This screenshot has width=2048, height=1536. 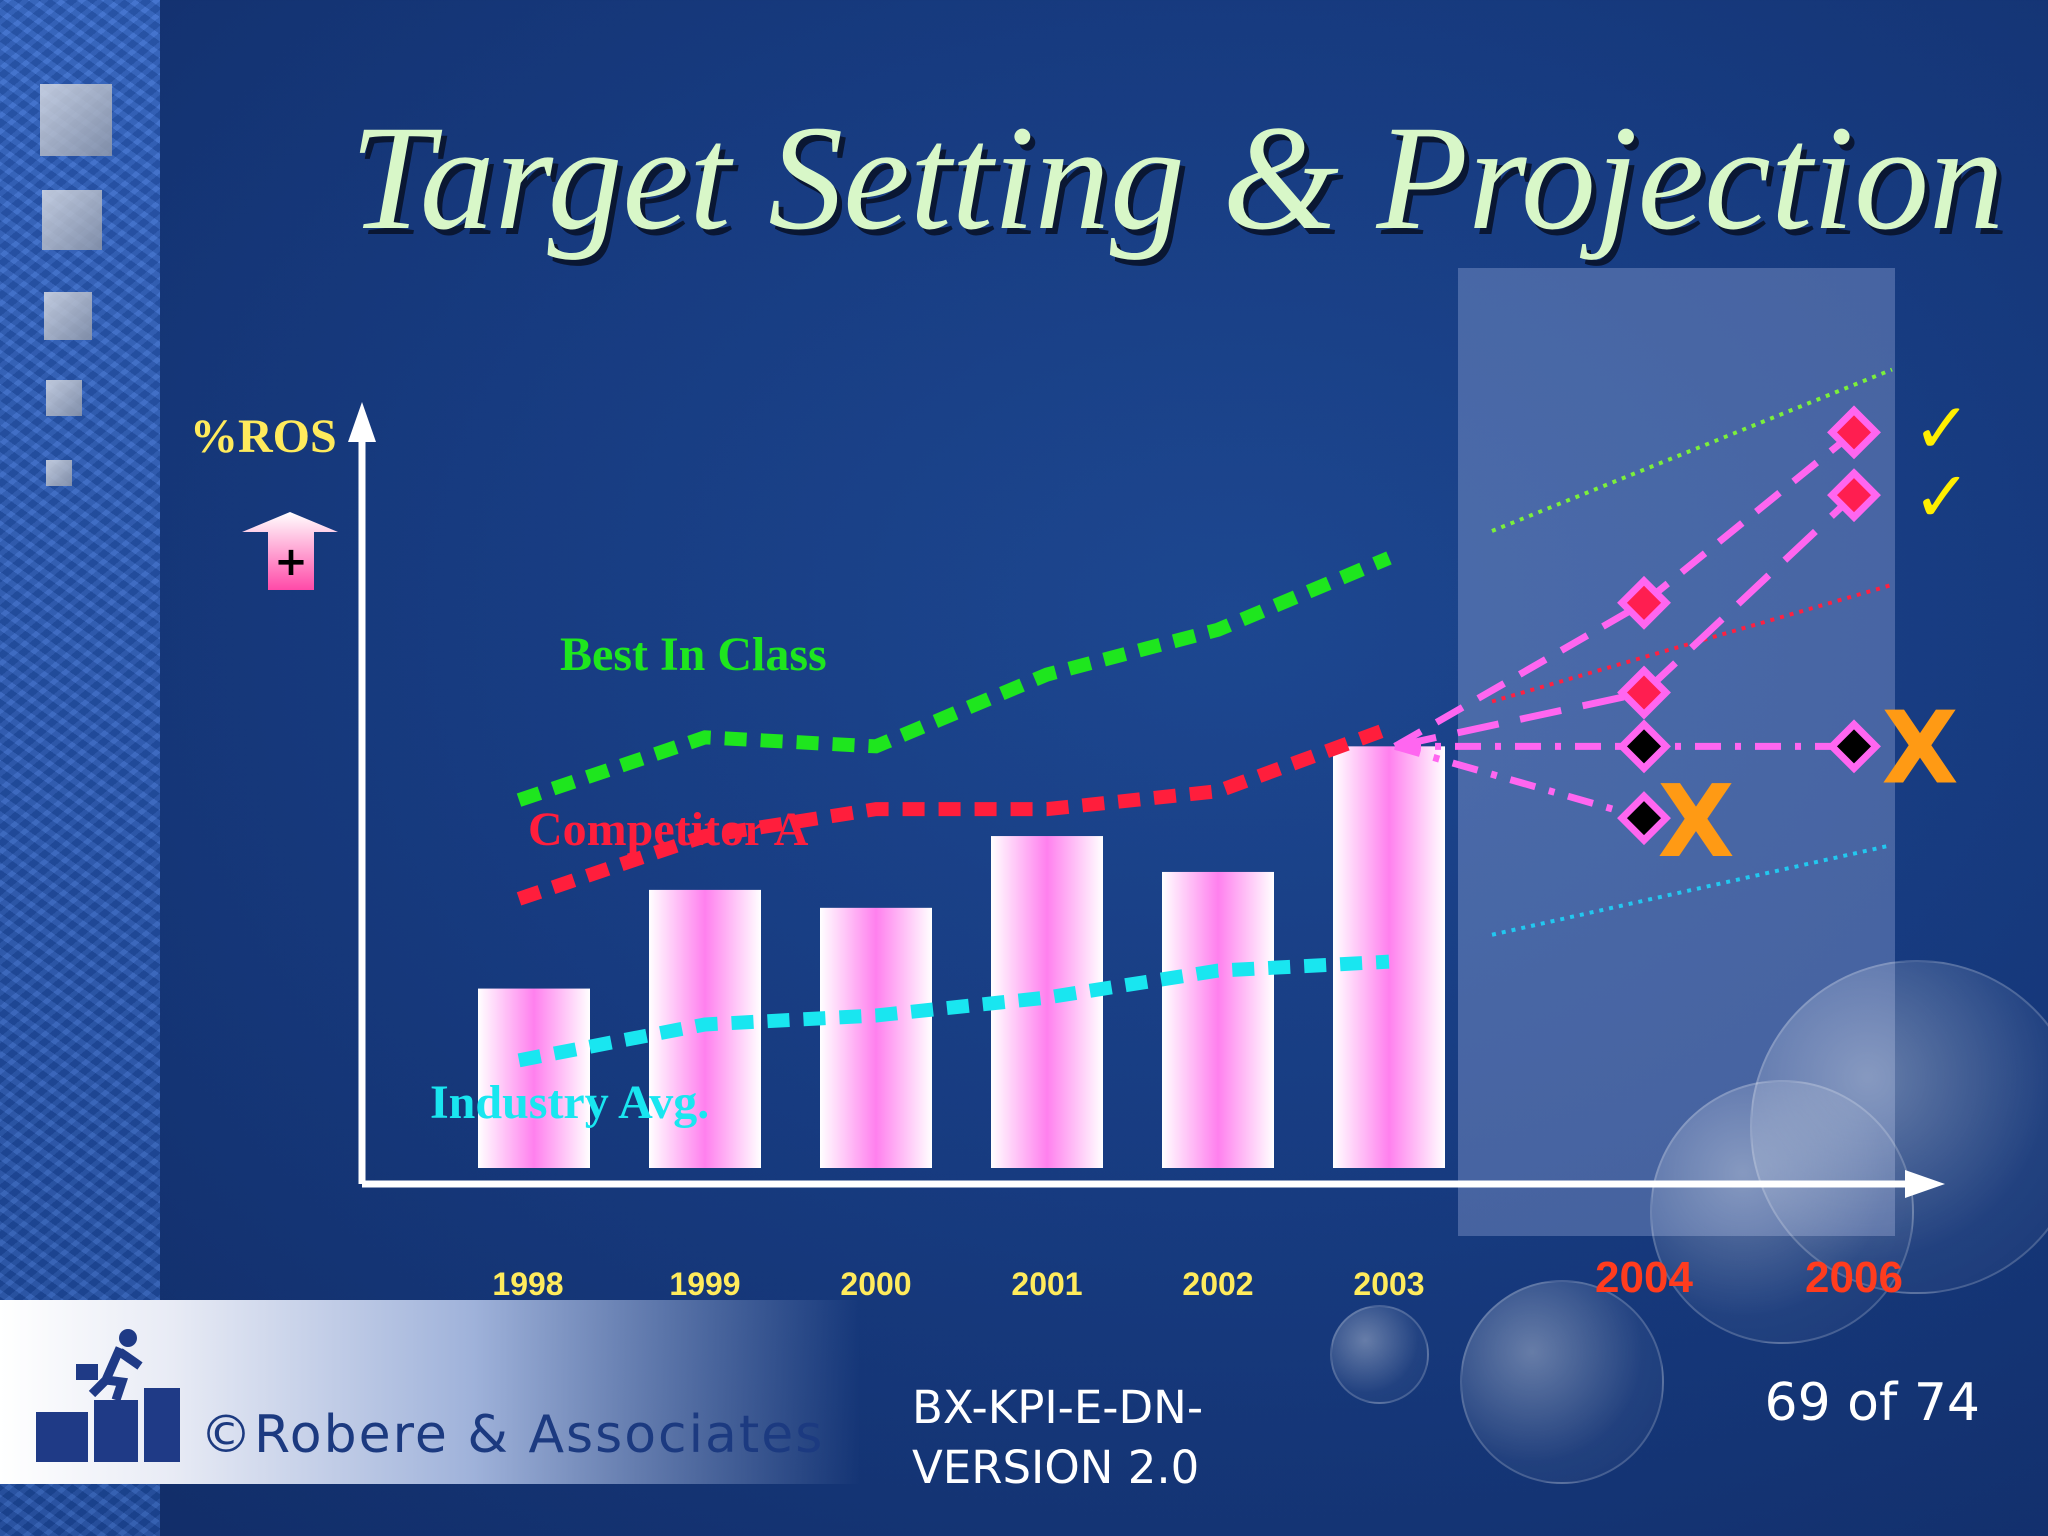 What do you see at coordinates (1854, 495) in the screenshot?
I see `projection-marker-1-2006` at bounding box center [1854, 495].